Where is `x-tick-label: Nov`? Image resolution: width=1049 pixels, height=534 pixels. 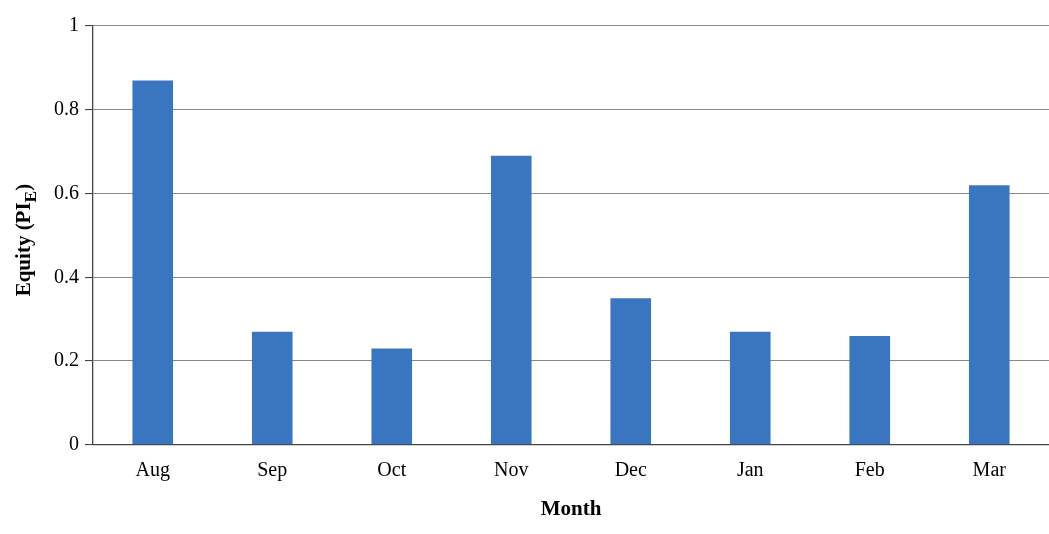
x-tick-label: Nov is located at coordinates (511, 469).